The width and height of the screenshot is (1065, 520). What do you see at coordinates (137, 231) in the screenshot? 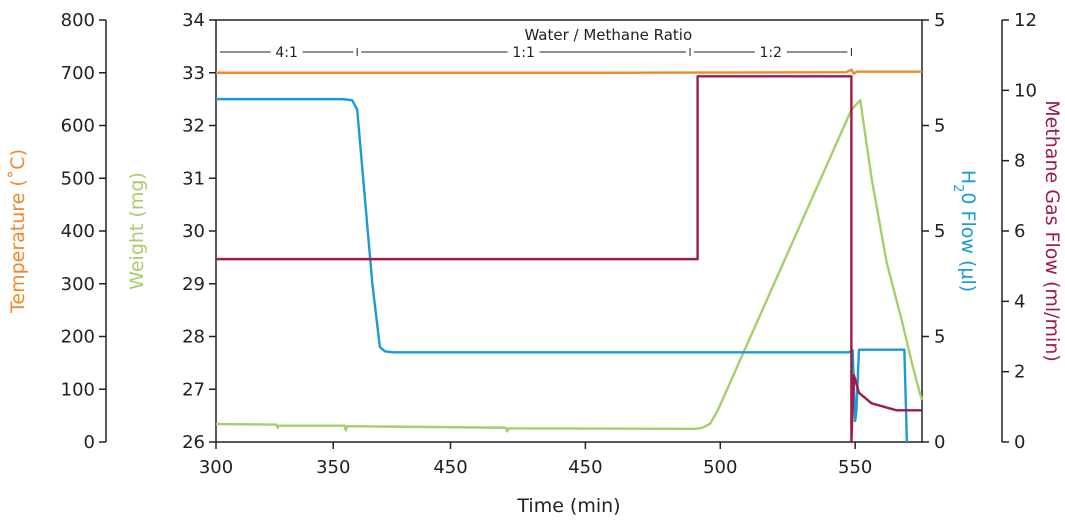
I see `axis-title-weight: Weight (mg)` at bounding box center [137, 231].